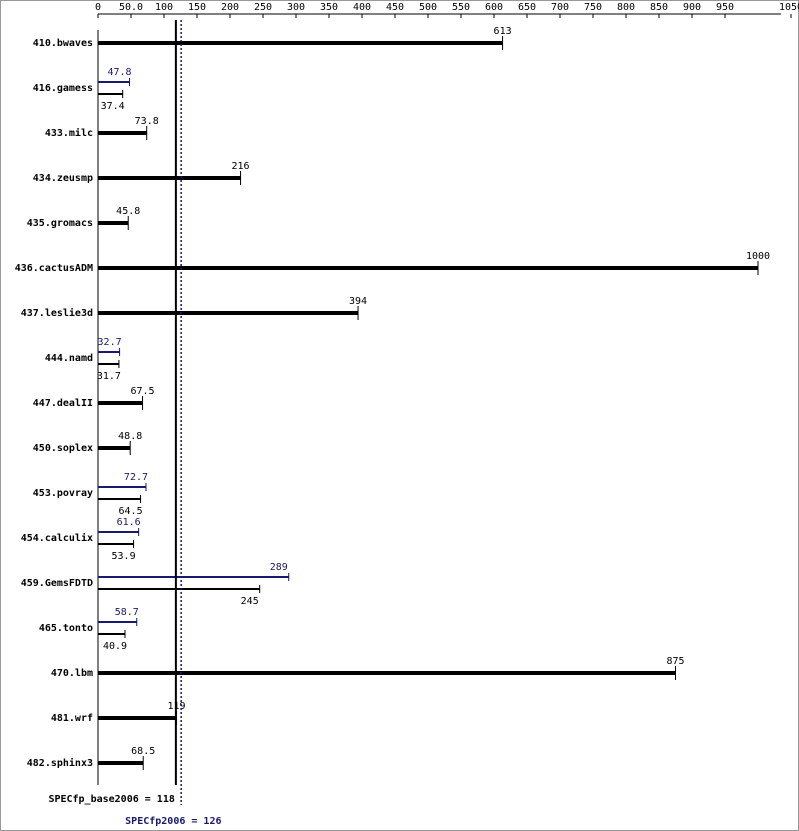 The height and width of the screenshot is (831, 799). I want to click on category-label: 435.gromacs, so click(60, 223).